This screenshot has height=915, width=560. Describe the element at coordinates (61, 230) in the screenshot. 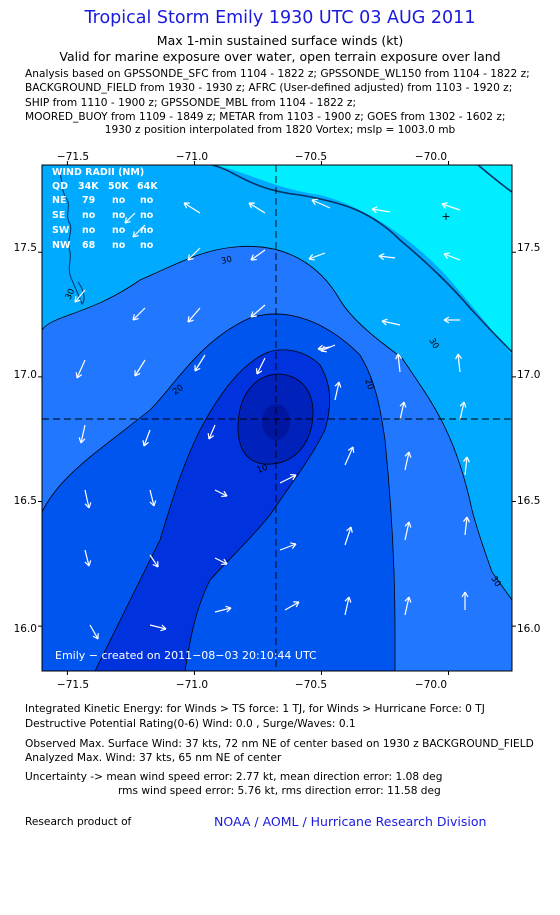

I see `wind-radii-quadrant: SW` at that location.